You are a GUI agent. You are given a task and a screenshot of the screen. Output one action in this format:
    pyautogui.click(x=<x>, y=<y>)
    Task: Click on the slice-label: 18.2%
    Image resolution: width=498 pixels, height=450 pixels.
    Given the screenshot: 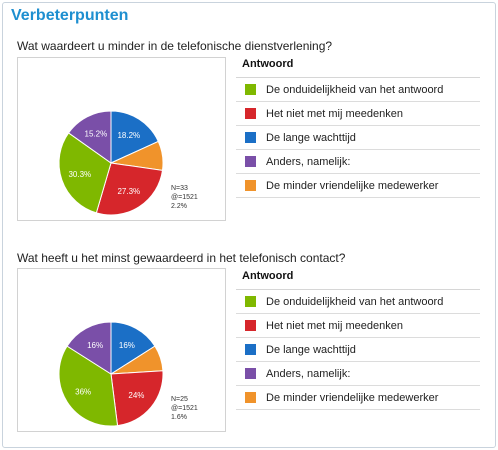 What is the action you would take?
    pyautogui.click(x=128, y=135)
    